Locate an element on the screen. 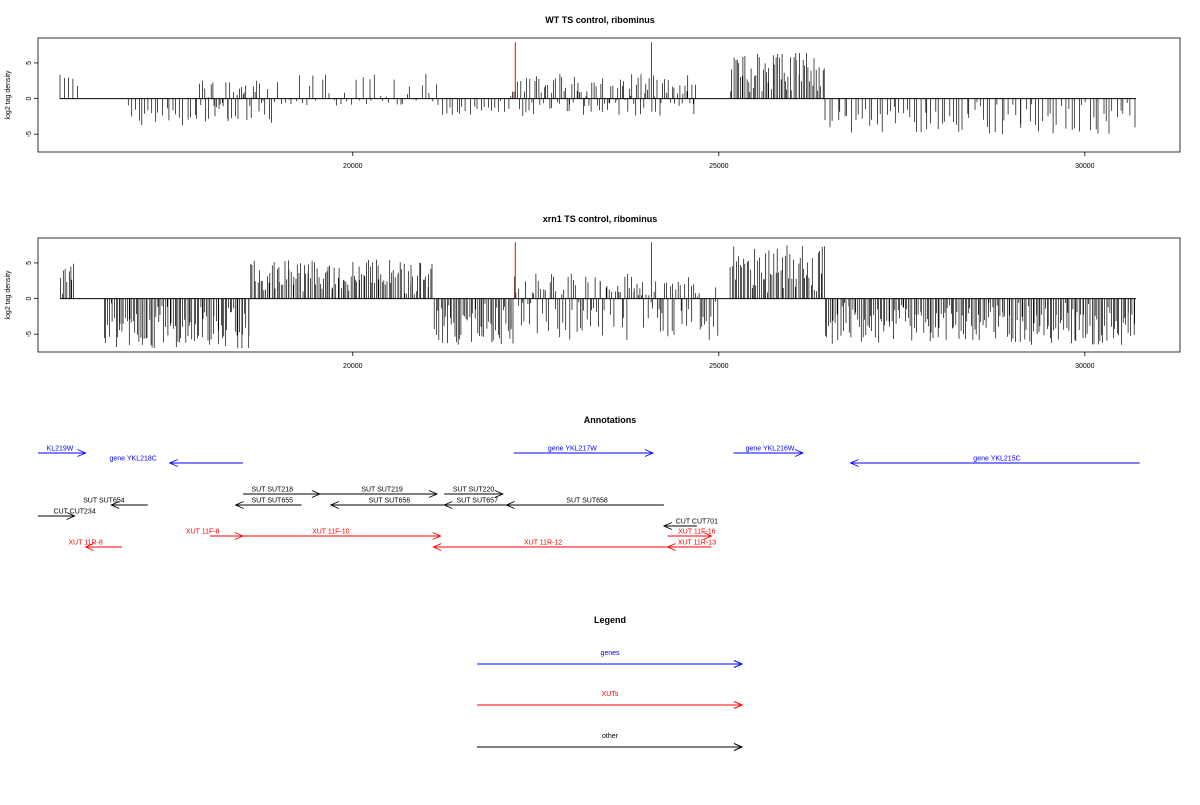  feature-label: XUT 11F-16 is located at coordinates (697, 532).